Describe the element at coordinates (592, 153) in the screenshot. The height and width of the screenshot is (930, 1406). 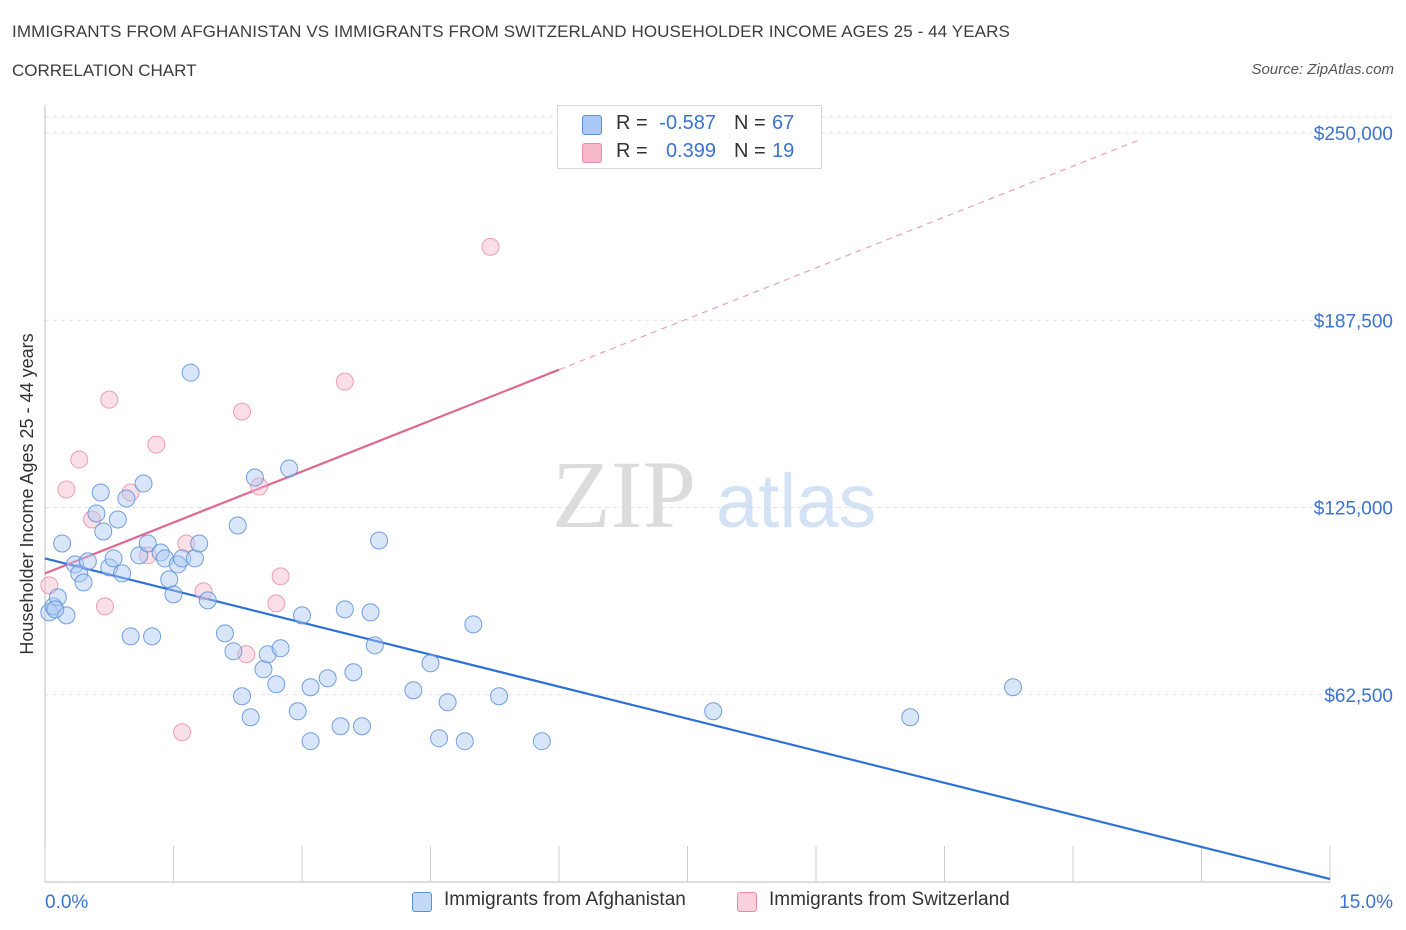
I see `switzerland-swatch-icon` at that location.